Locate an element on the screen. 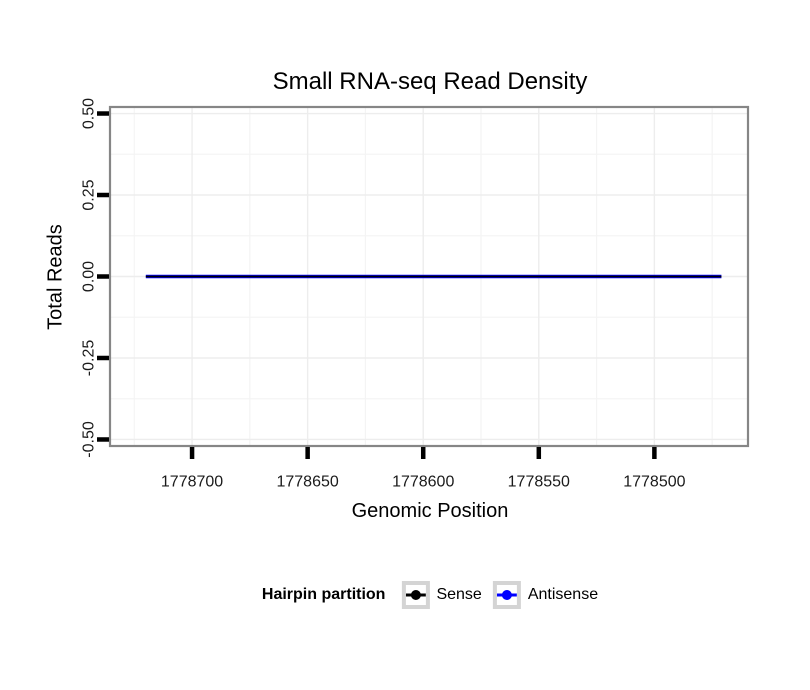 The image size is (810, 690). legend-entry-antisense: Antisense is located at coordinates (545, 595).